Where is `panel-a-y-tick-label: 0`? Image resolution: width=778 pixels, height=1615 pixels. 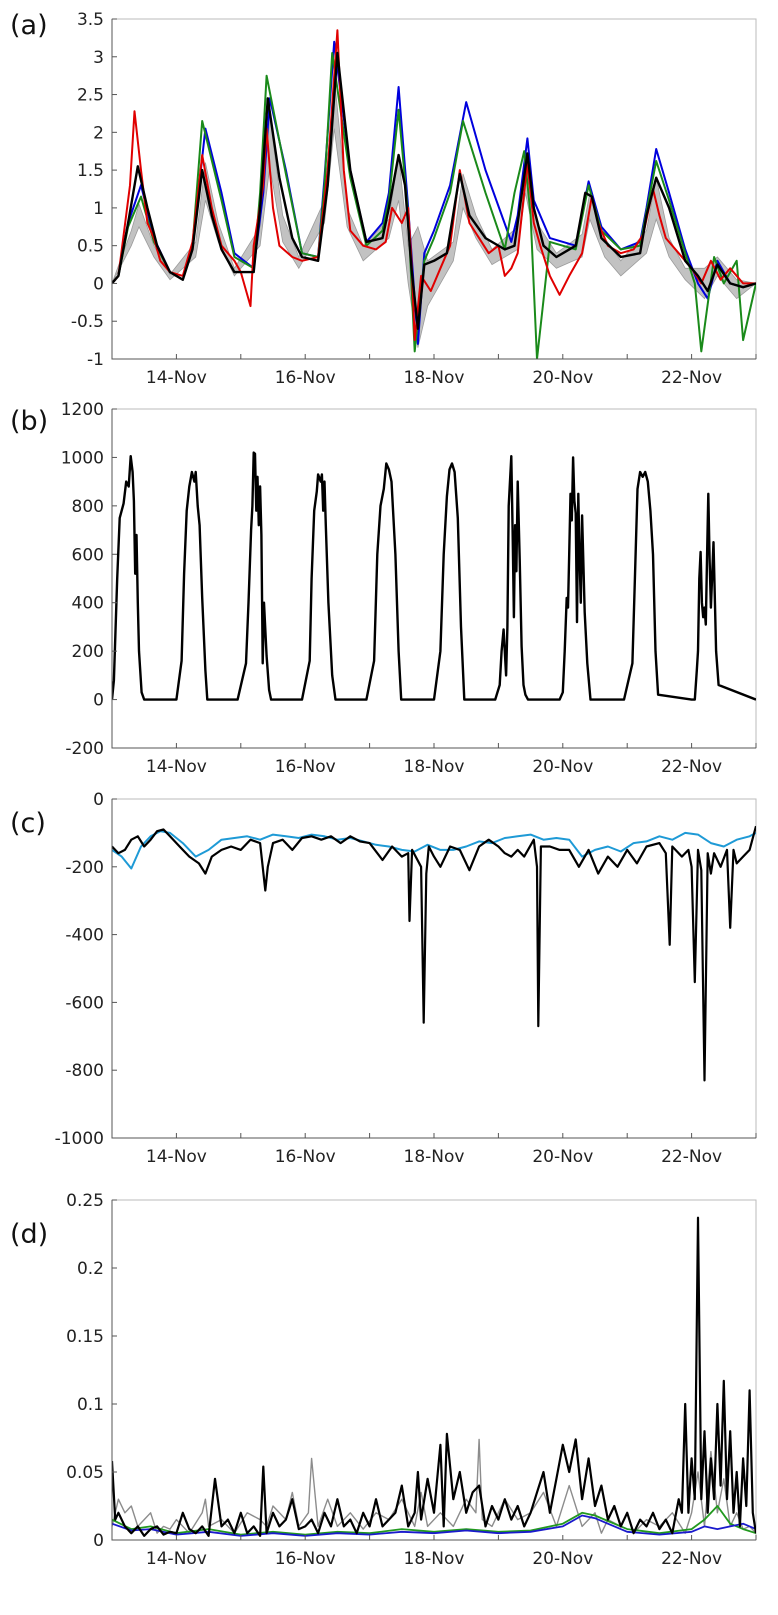
panel-a-y-tick-label: 0 is located at coordinates (98, 284).